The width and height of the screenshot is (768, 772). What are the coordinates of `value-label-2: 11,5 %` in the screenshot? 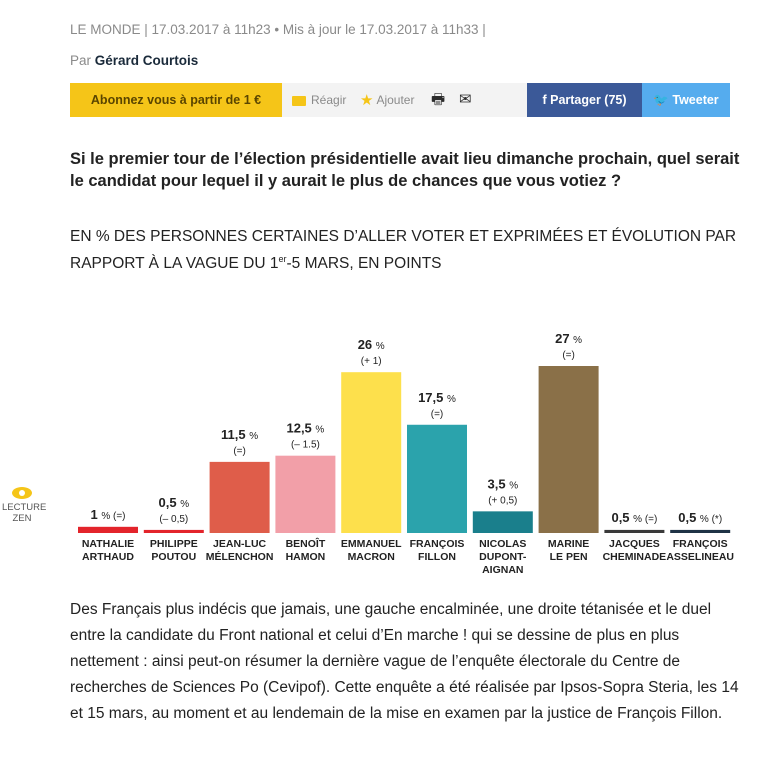 It's located at (239, 434).